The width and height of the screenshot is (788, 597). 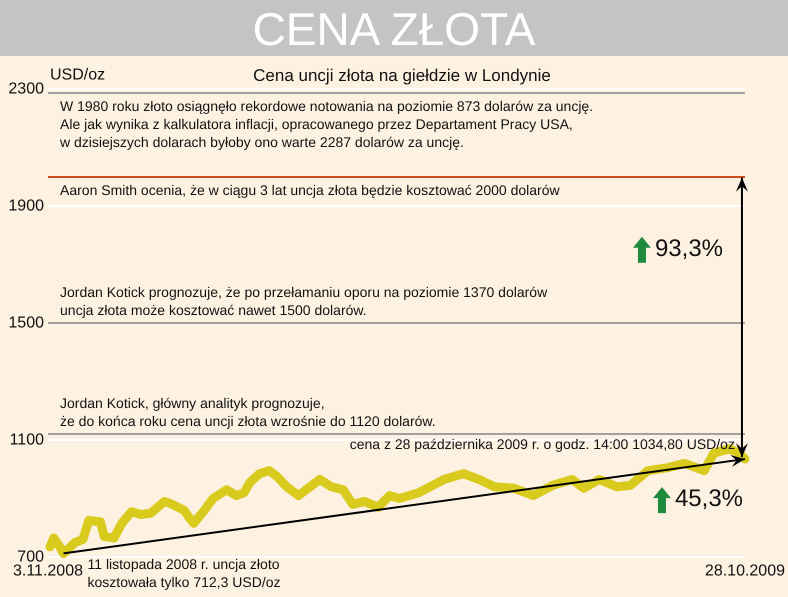 I want to click on y-tick-label: 700, so click(x=30, y=557).